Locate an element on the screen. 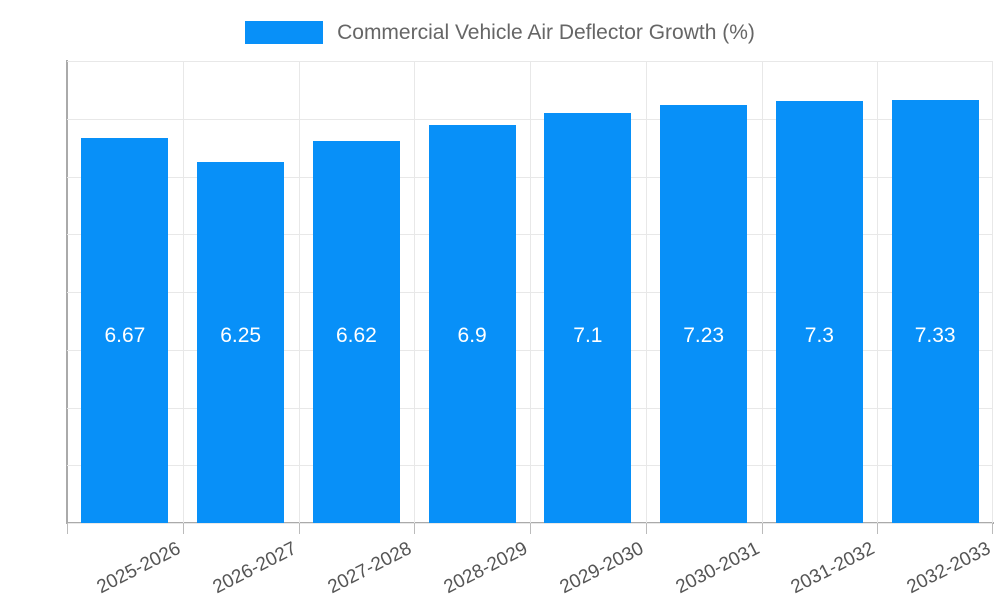 The image size is (1000, 600). bar: 7.23 is located at coordinates (704, 314).